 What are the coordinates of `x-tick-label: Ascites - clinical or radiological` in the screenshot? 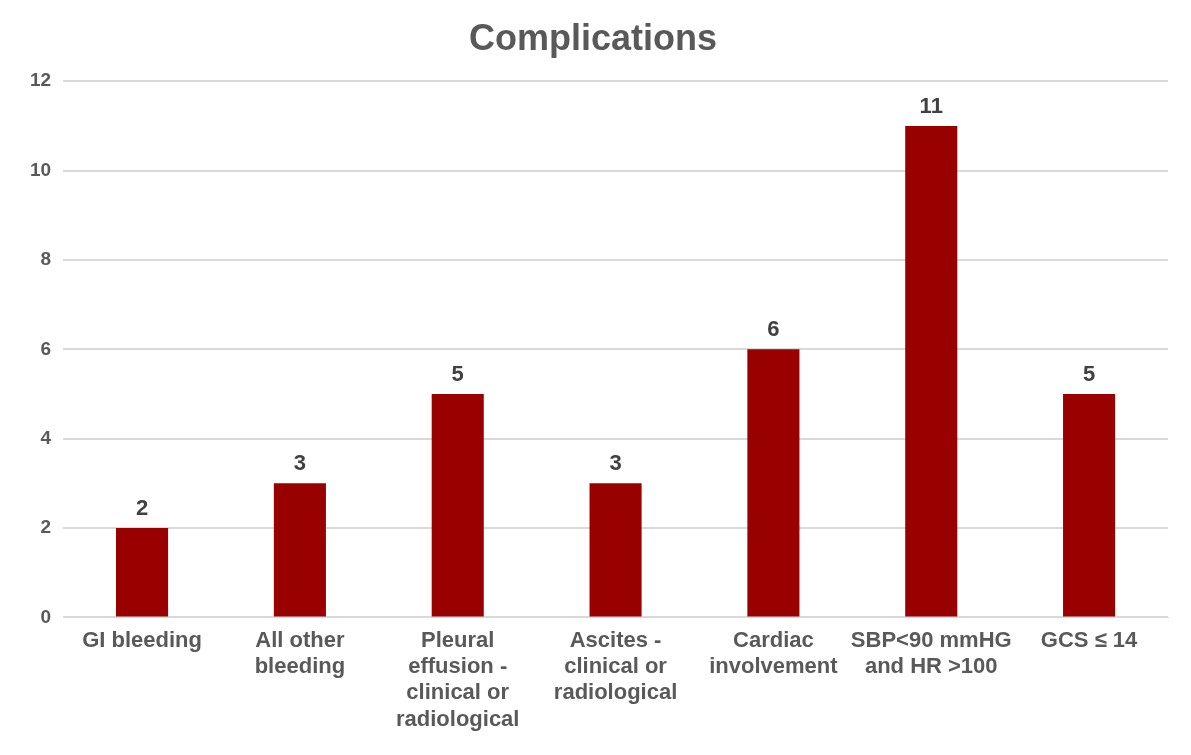 It's located at (615, 665).